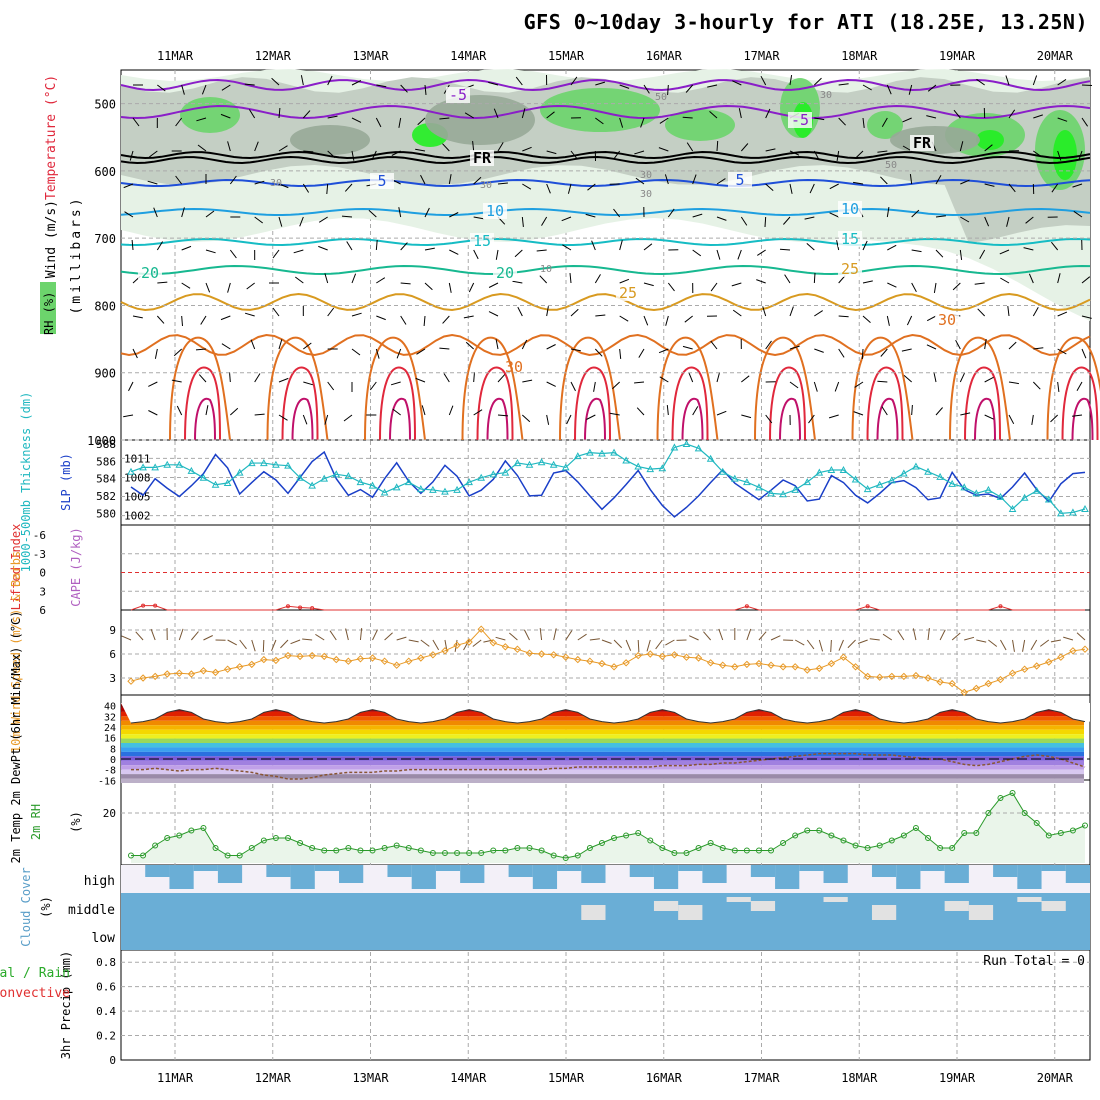  Describe the element at coordinates (105, 172) in the screenshot. I see `pressure-tick: 600` at that location.